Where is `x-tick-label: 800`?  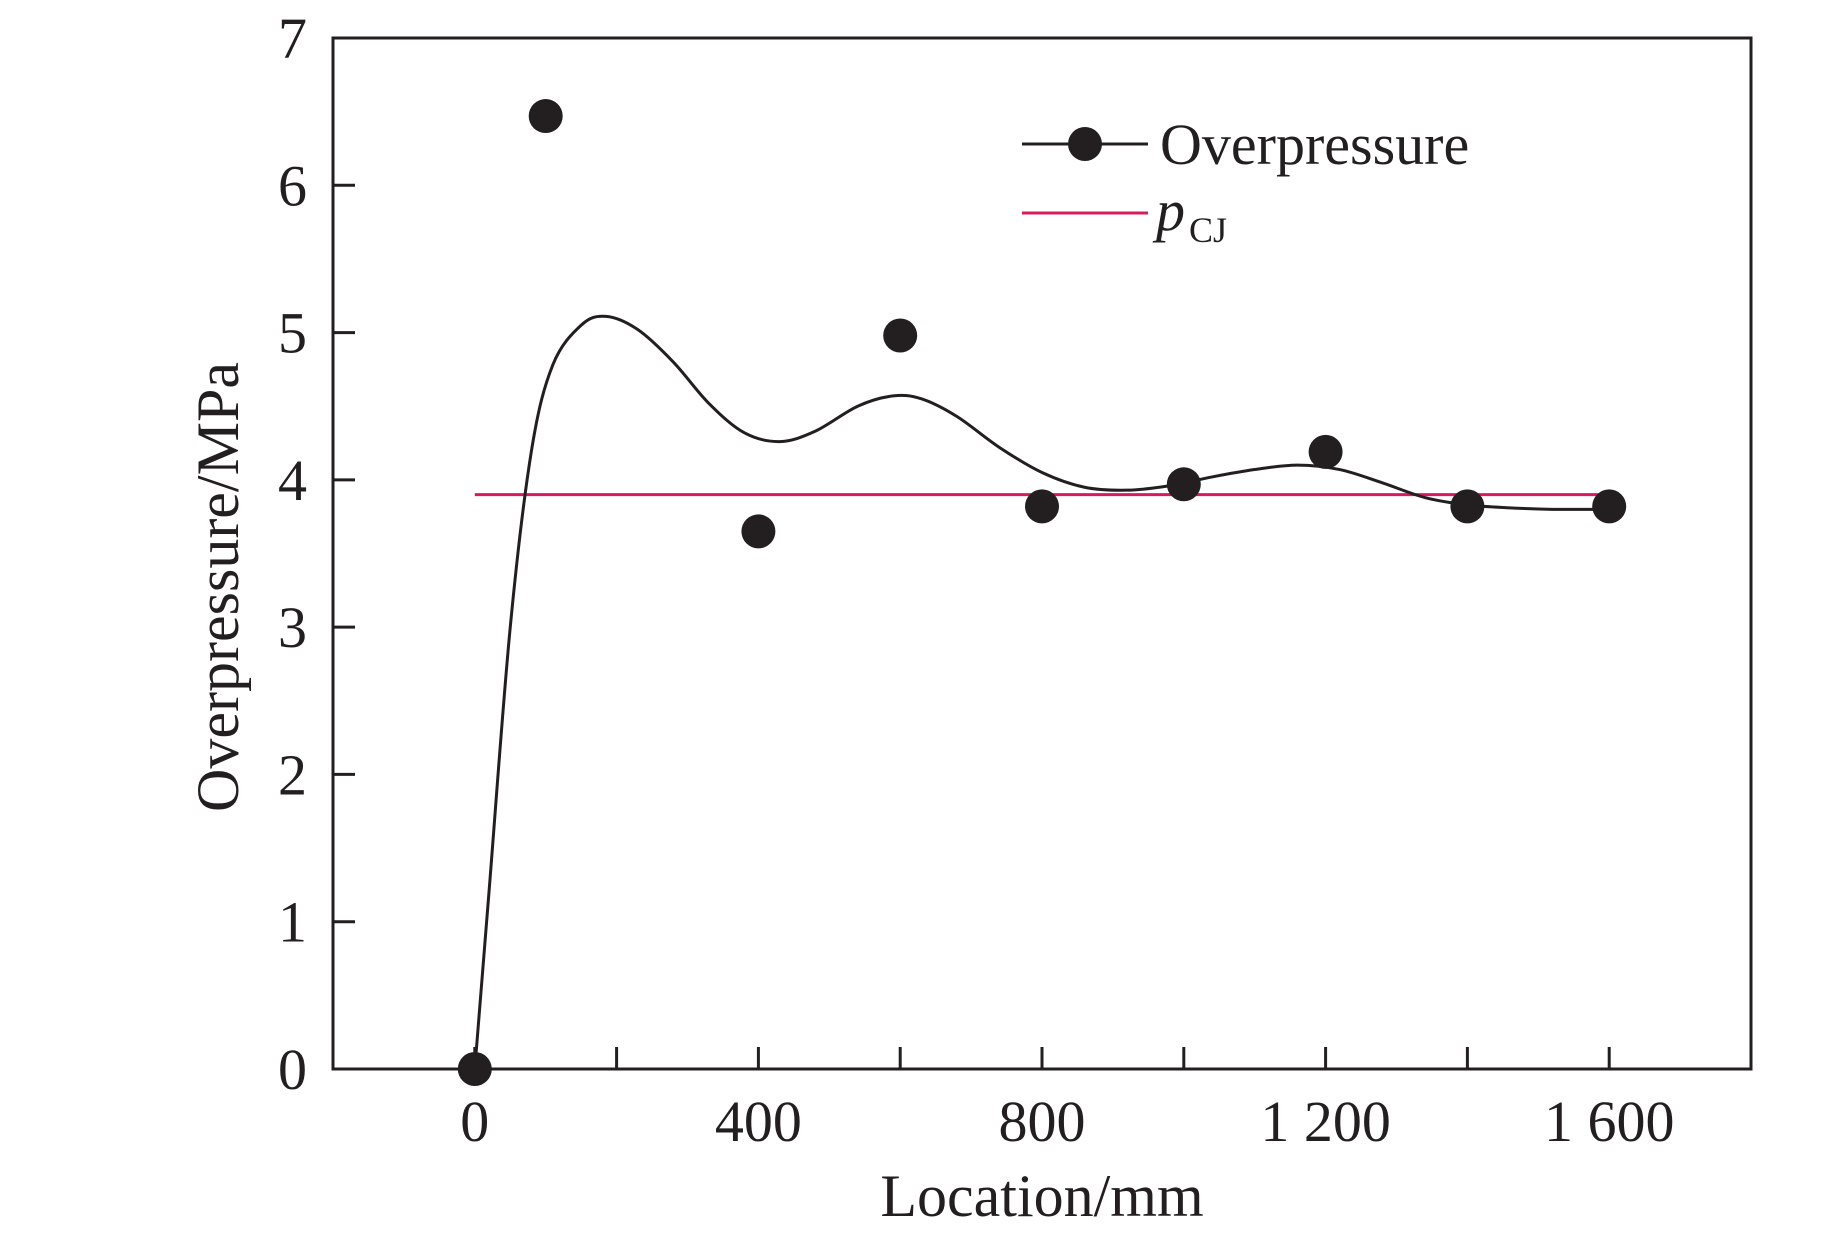
x-tick-label: 800 is located at coordinates (1042, 1121).